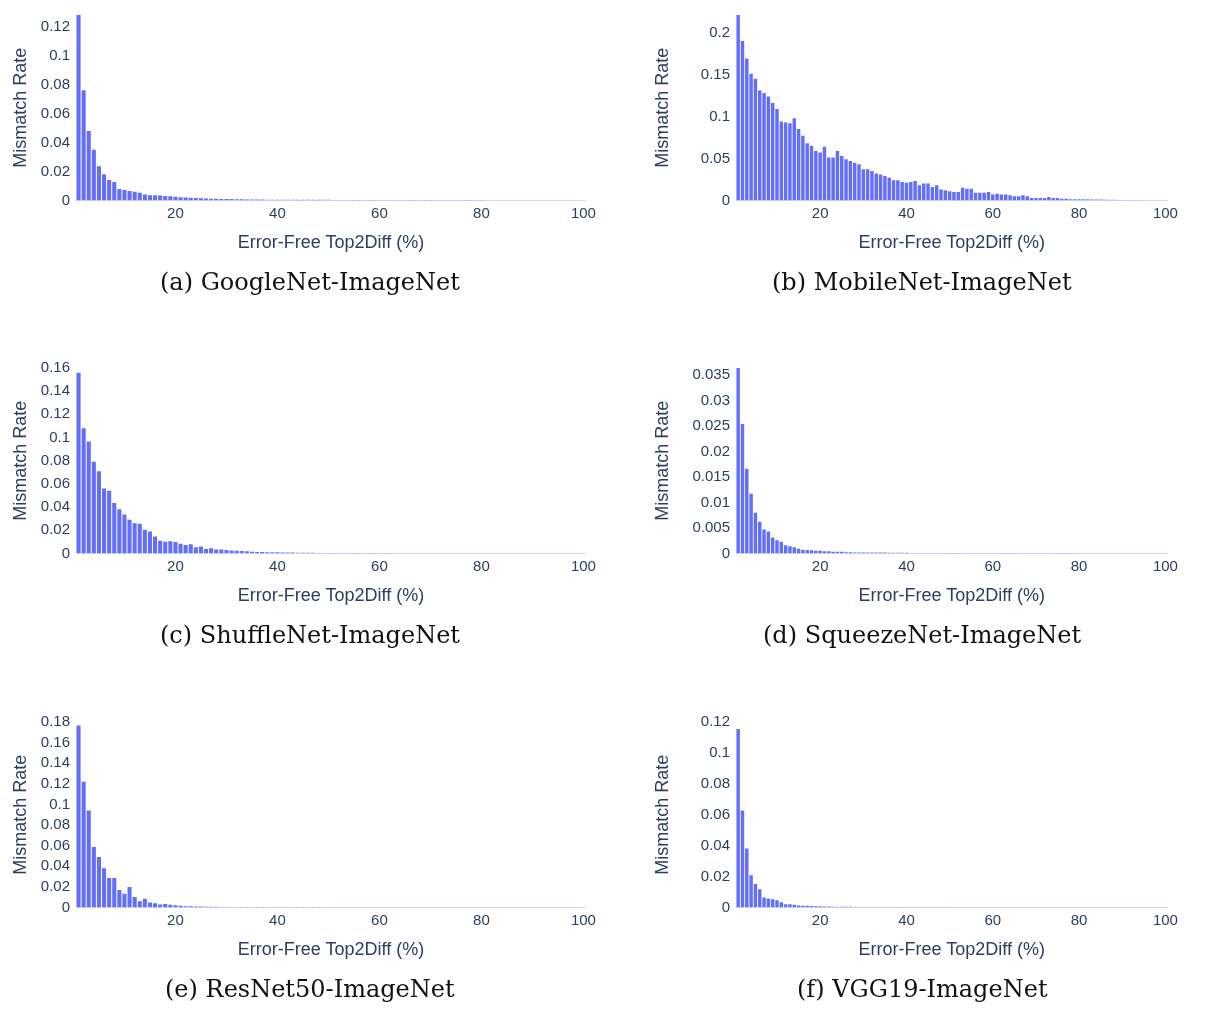 This screenshot has height=1013, width=1207. I want to click on text: (f) VGG19-ImageNet, so click(922, 989).